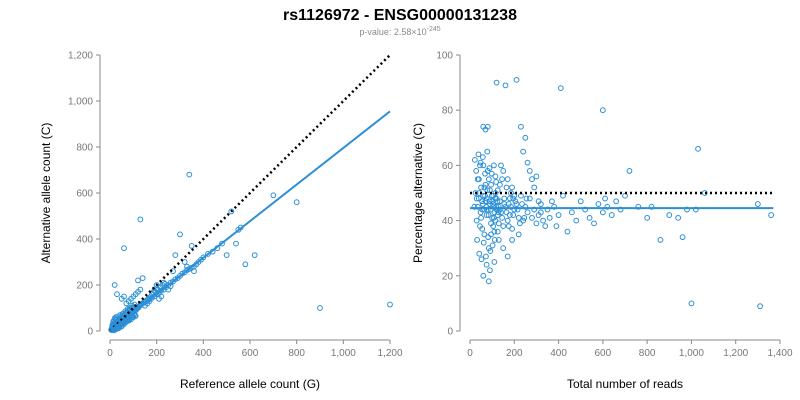 The image size is (800, 400). I want to click on y-tick-label: 200, so click(84, 286).